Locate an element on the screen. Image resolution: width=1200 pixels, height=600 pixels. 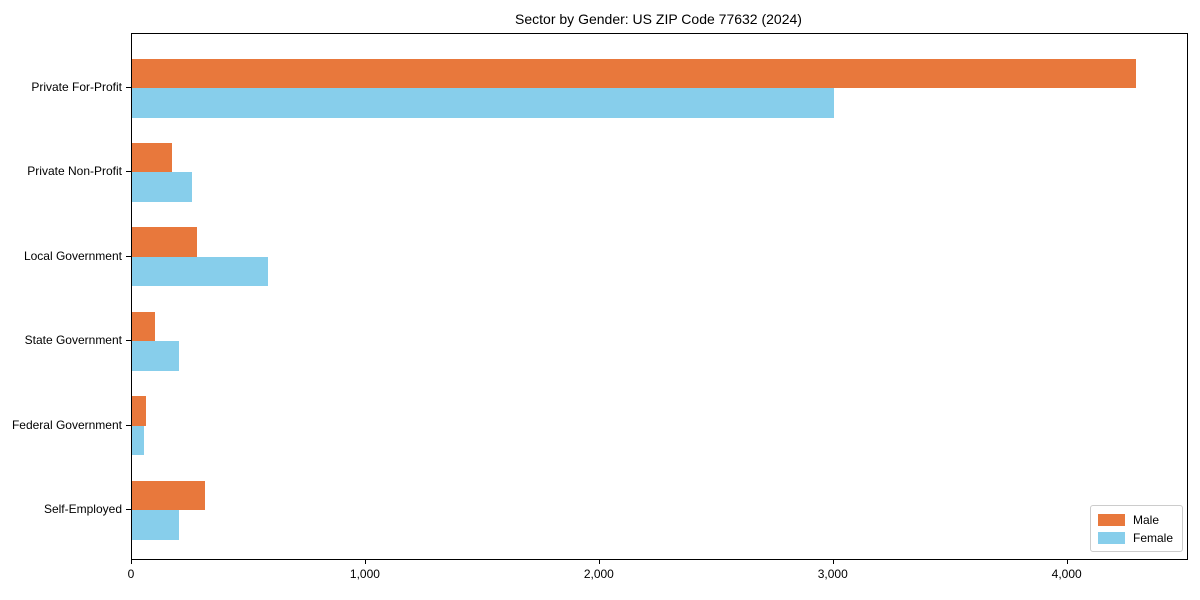
bar-female-state-government is located at coordinates (155, 356).